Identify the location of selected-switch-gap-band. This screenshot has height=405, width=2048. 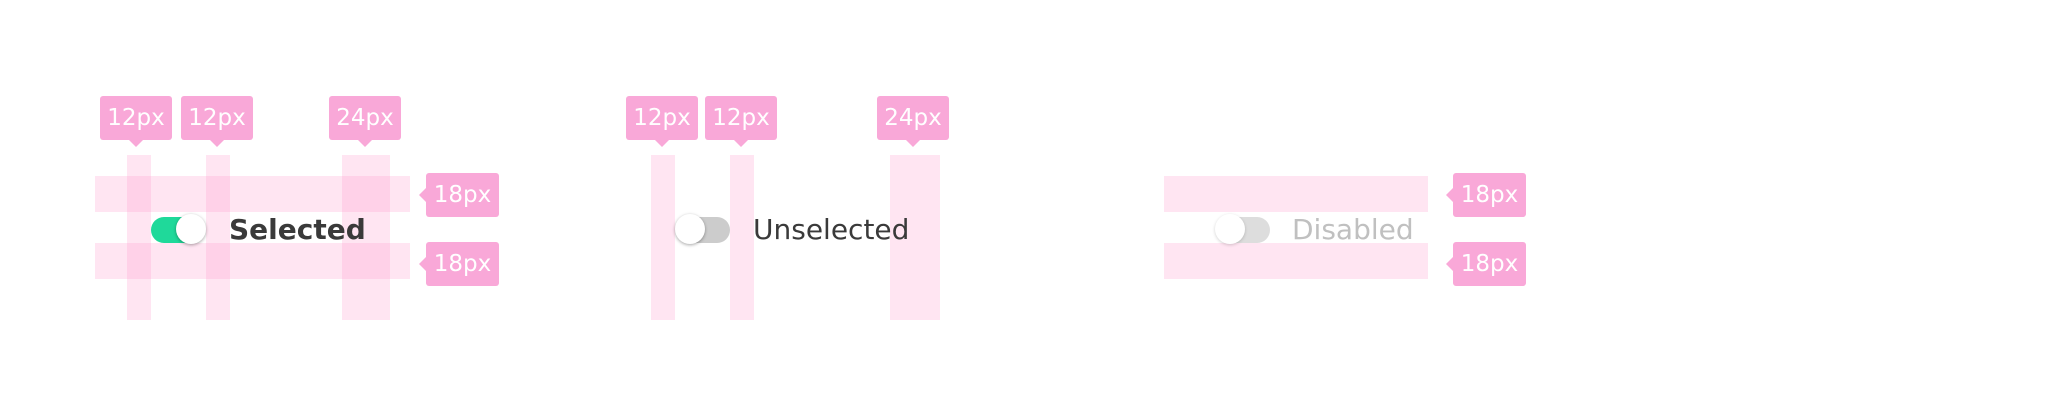
(218, 237).